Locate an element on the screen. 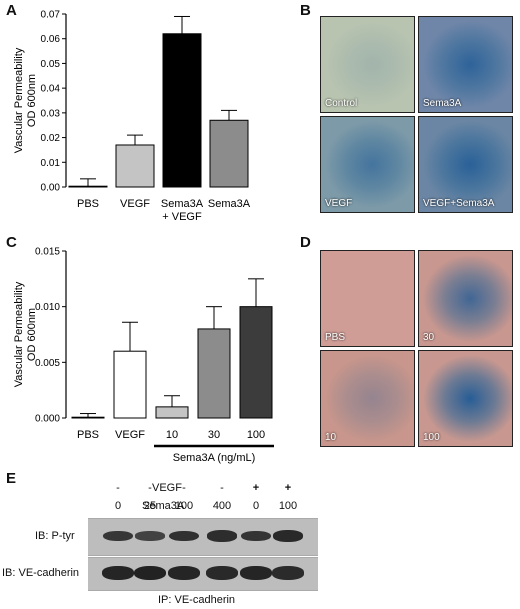 Image resolution: width=520 pixels, height=609 pixels. x-tick-label: 100 is located at coordinates (256, 435).